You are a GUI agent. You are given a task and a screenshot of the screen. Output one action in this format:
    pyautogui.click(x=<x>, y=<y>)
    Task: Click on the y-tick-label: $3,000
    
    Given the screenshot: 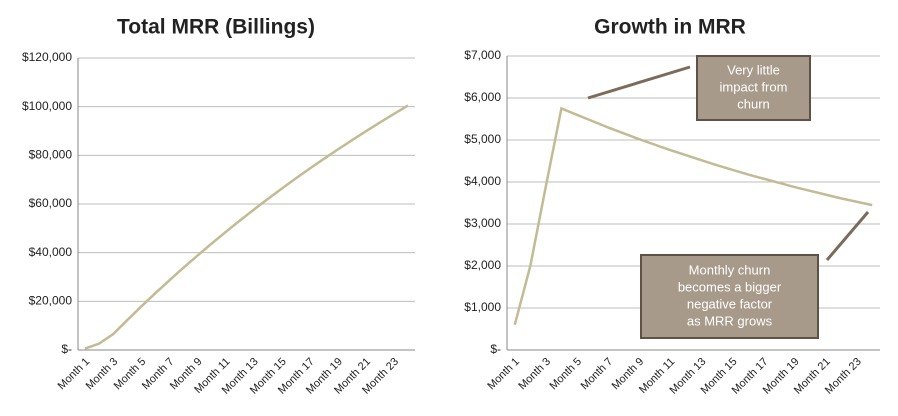 What is the action you would take?
    pyautogui.click(x=482, y=223)
    